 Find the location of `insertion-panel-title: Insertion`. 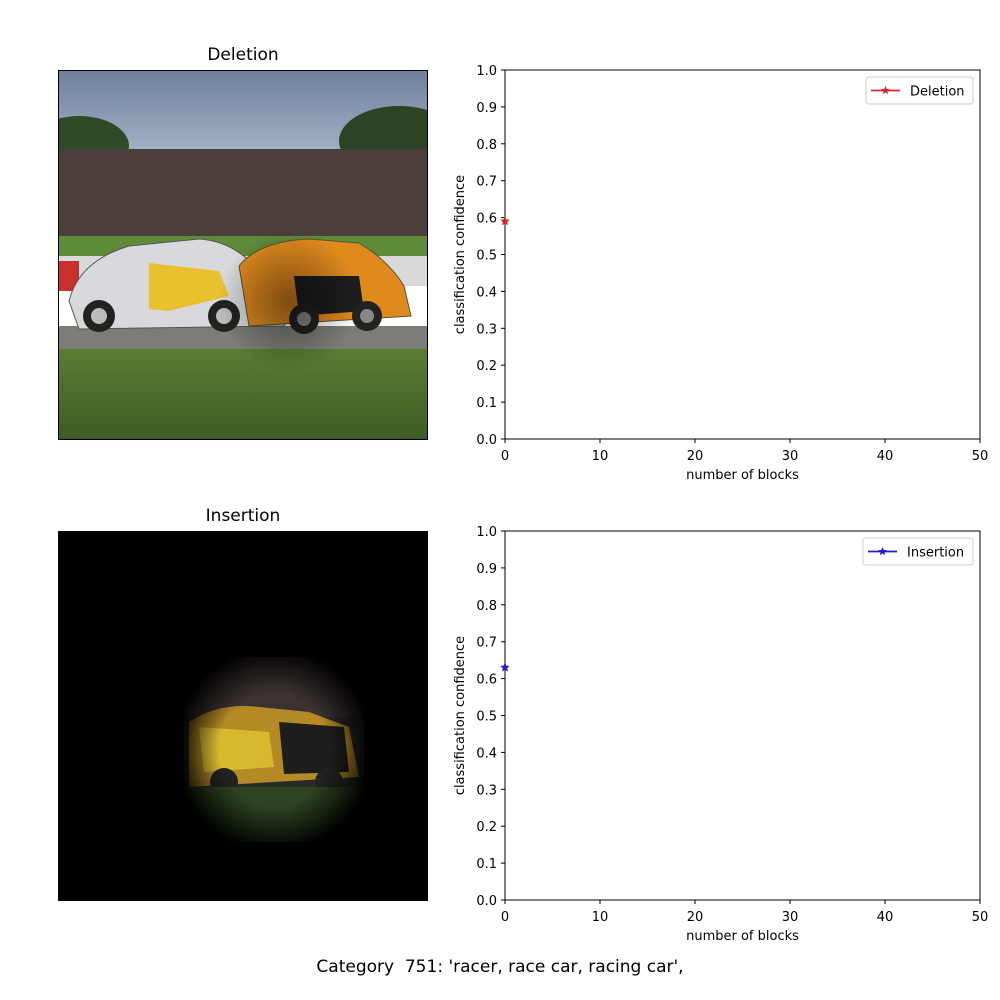

insertion-panel-title: Insertion is located at coordinates (243, 516).